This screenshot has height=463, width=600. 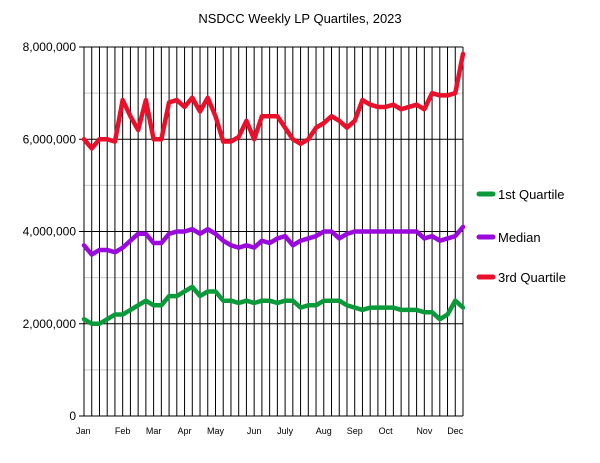 I want to click on legend: 1st Quartile Median 3rd Quartile, so click(x=521, y=236).